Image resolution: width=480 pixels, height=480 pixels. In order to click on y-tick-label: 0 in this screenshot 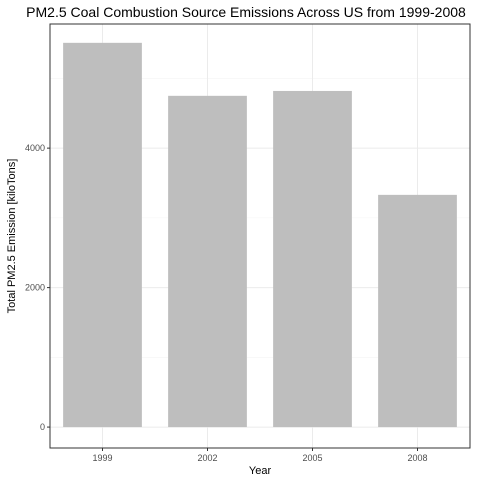, I will do `click(42, 427)`.